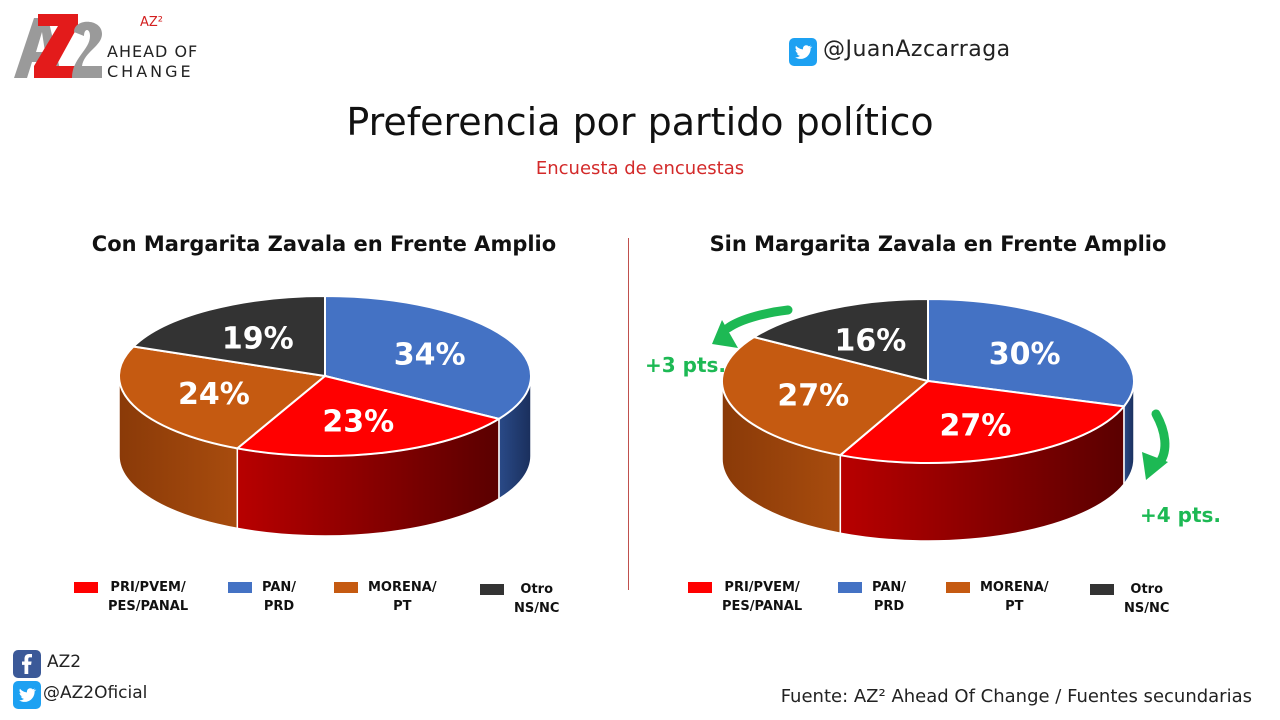 The height and width of the screenshot is (720, 1280). Describe the element at coordinates (1155, 466) in the screenshot. I see `arrow-right-head` at that location.